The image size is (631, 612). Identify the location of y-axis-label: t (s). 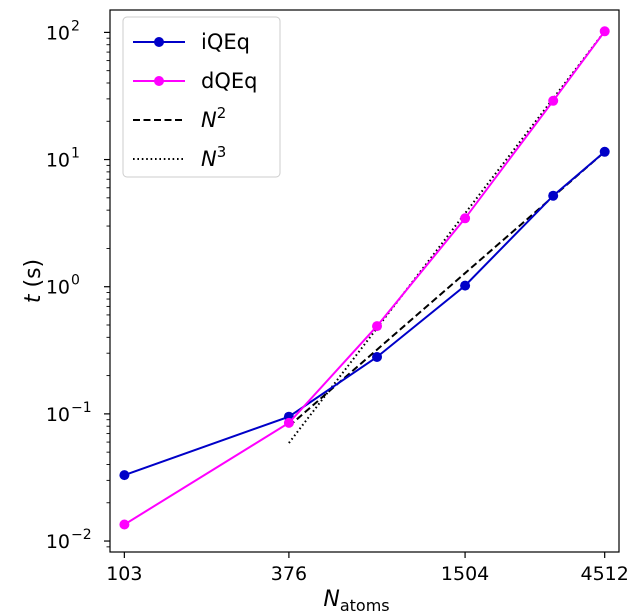
(33, 281).